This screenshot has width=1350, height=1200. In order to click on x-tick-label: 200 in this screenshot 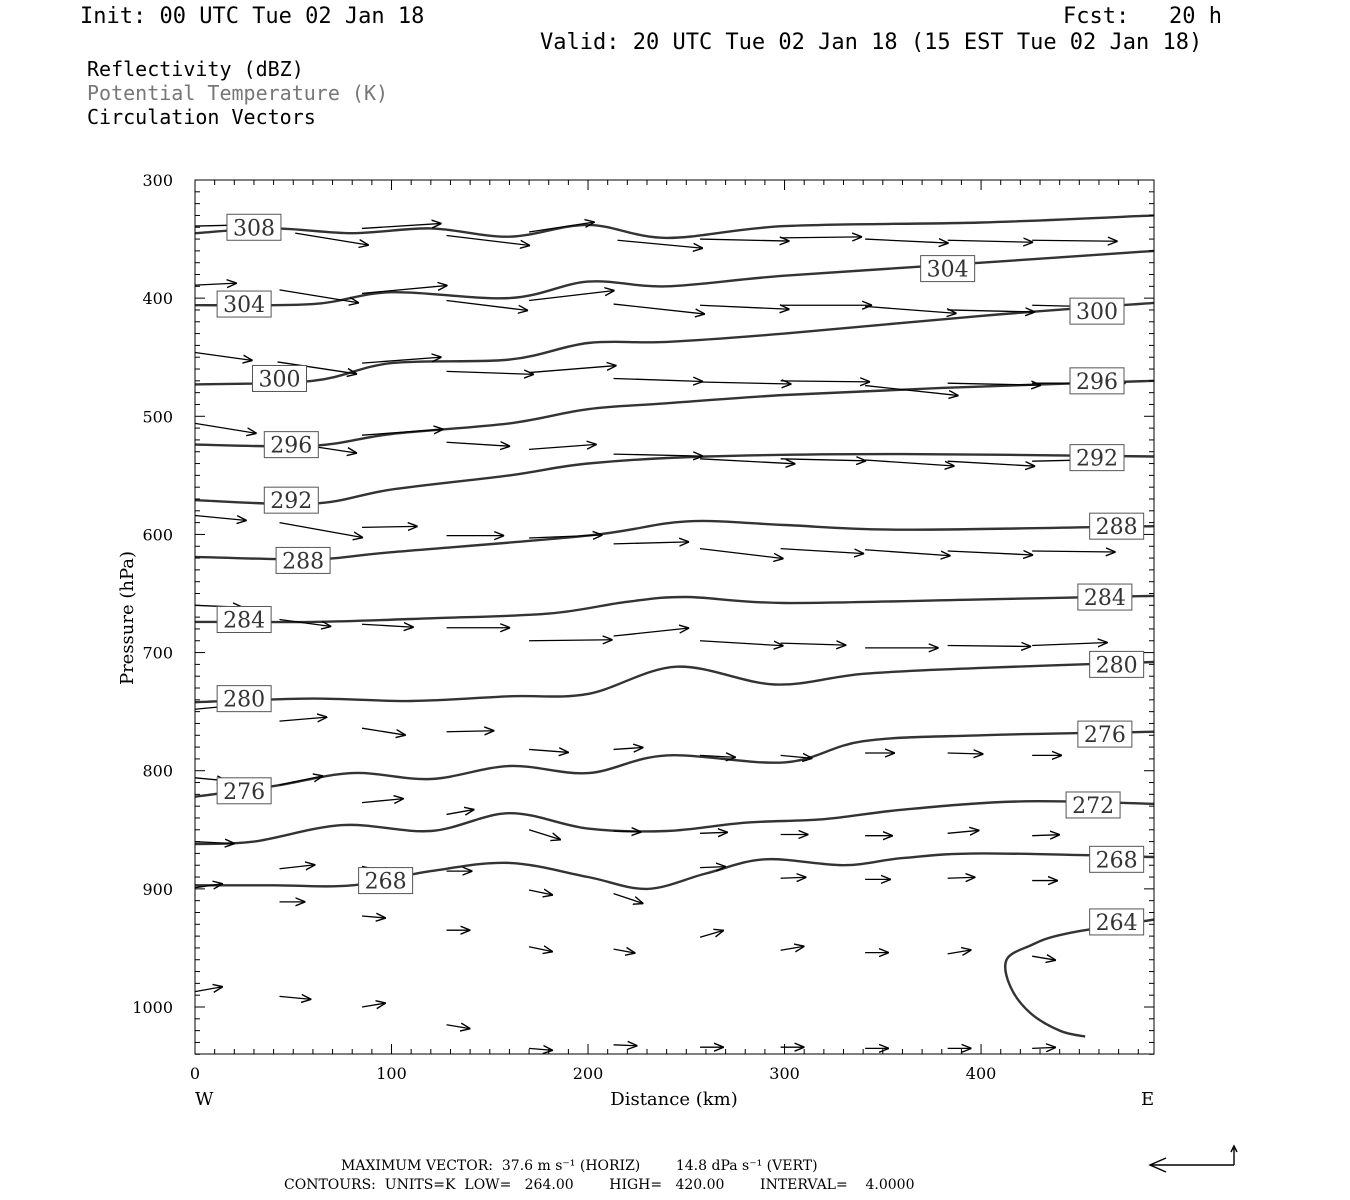, I will do `click(588, 1073)`.